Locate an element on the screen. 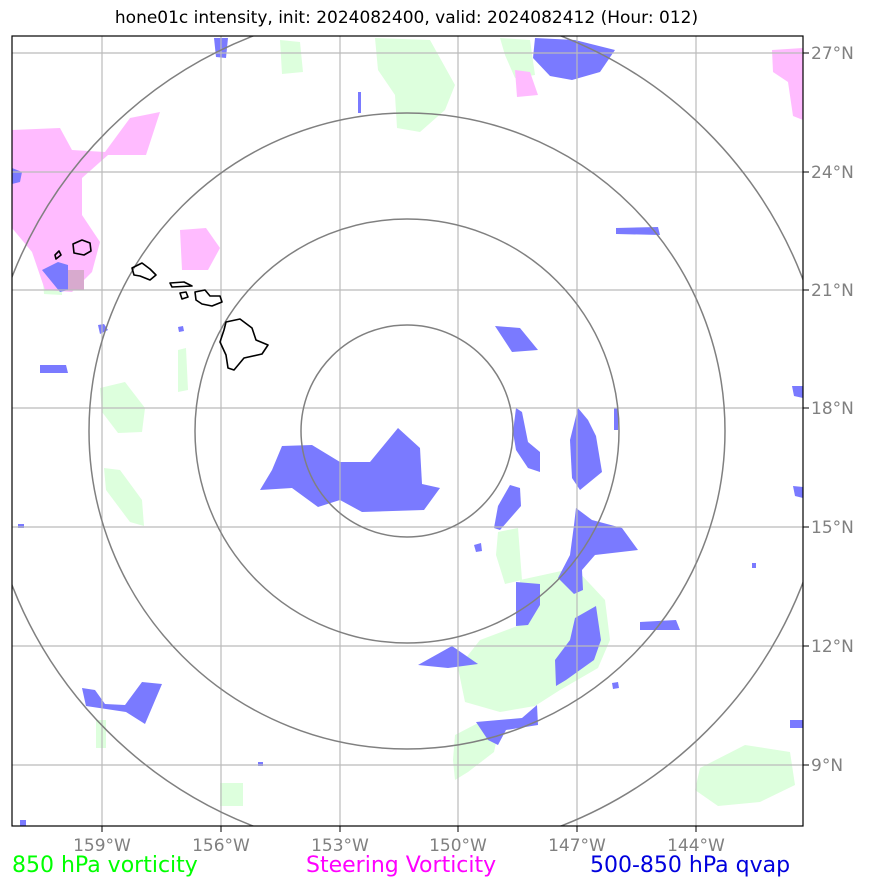 Image resolution: width=873 pixels, height=891 pixels. lon-label: 153°W is located at coordinates (340, 846).